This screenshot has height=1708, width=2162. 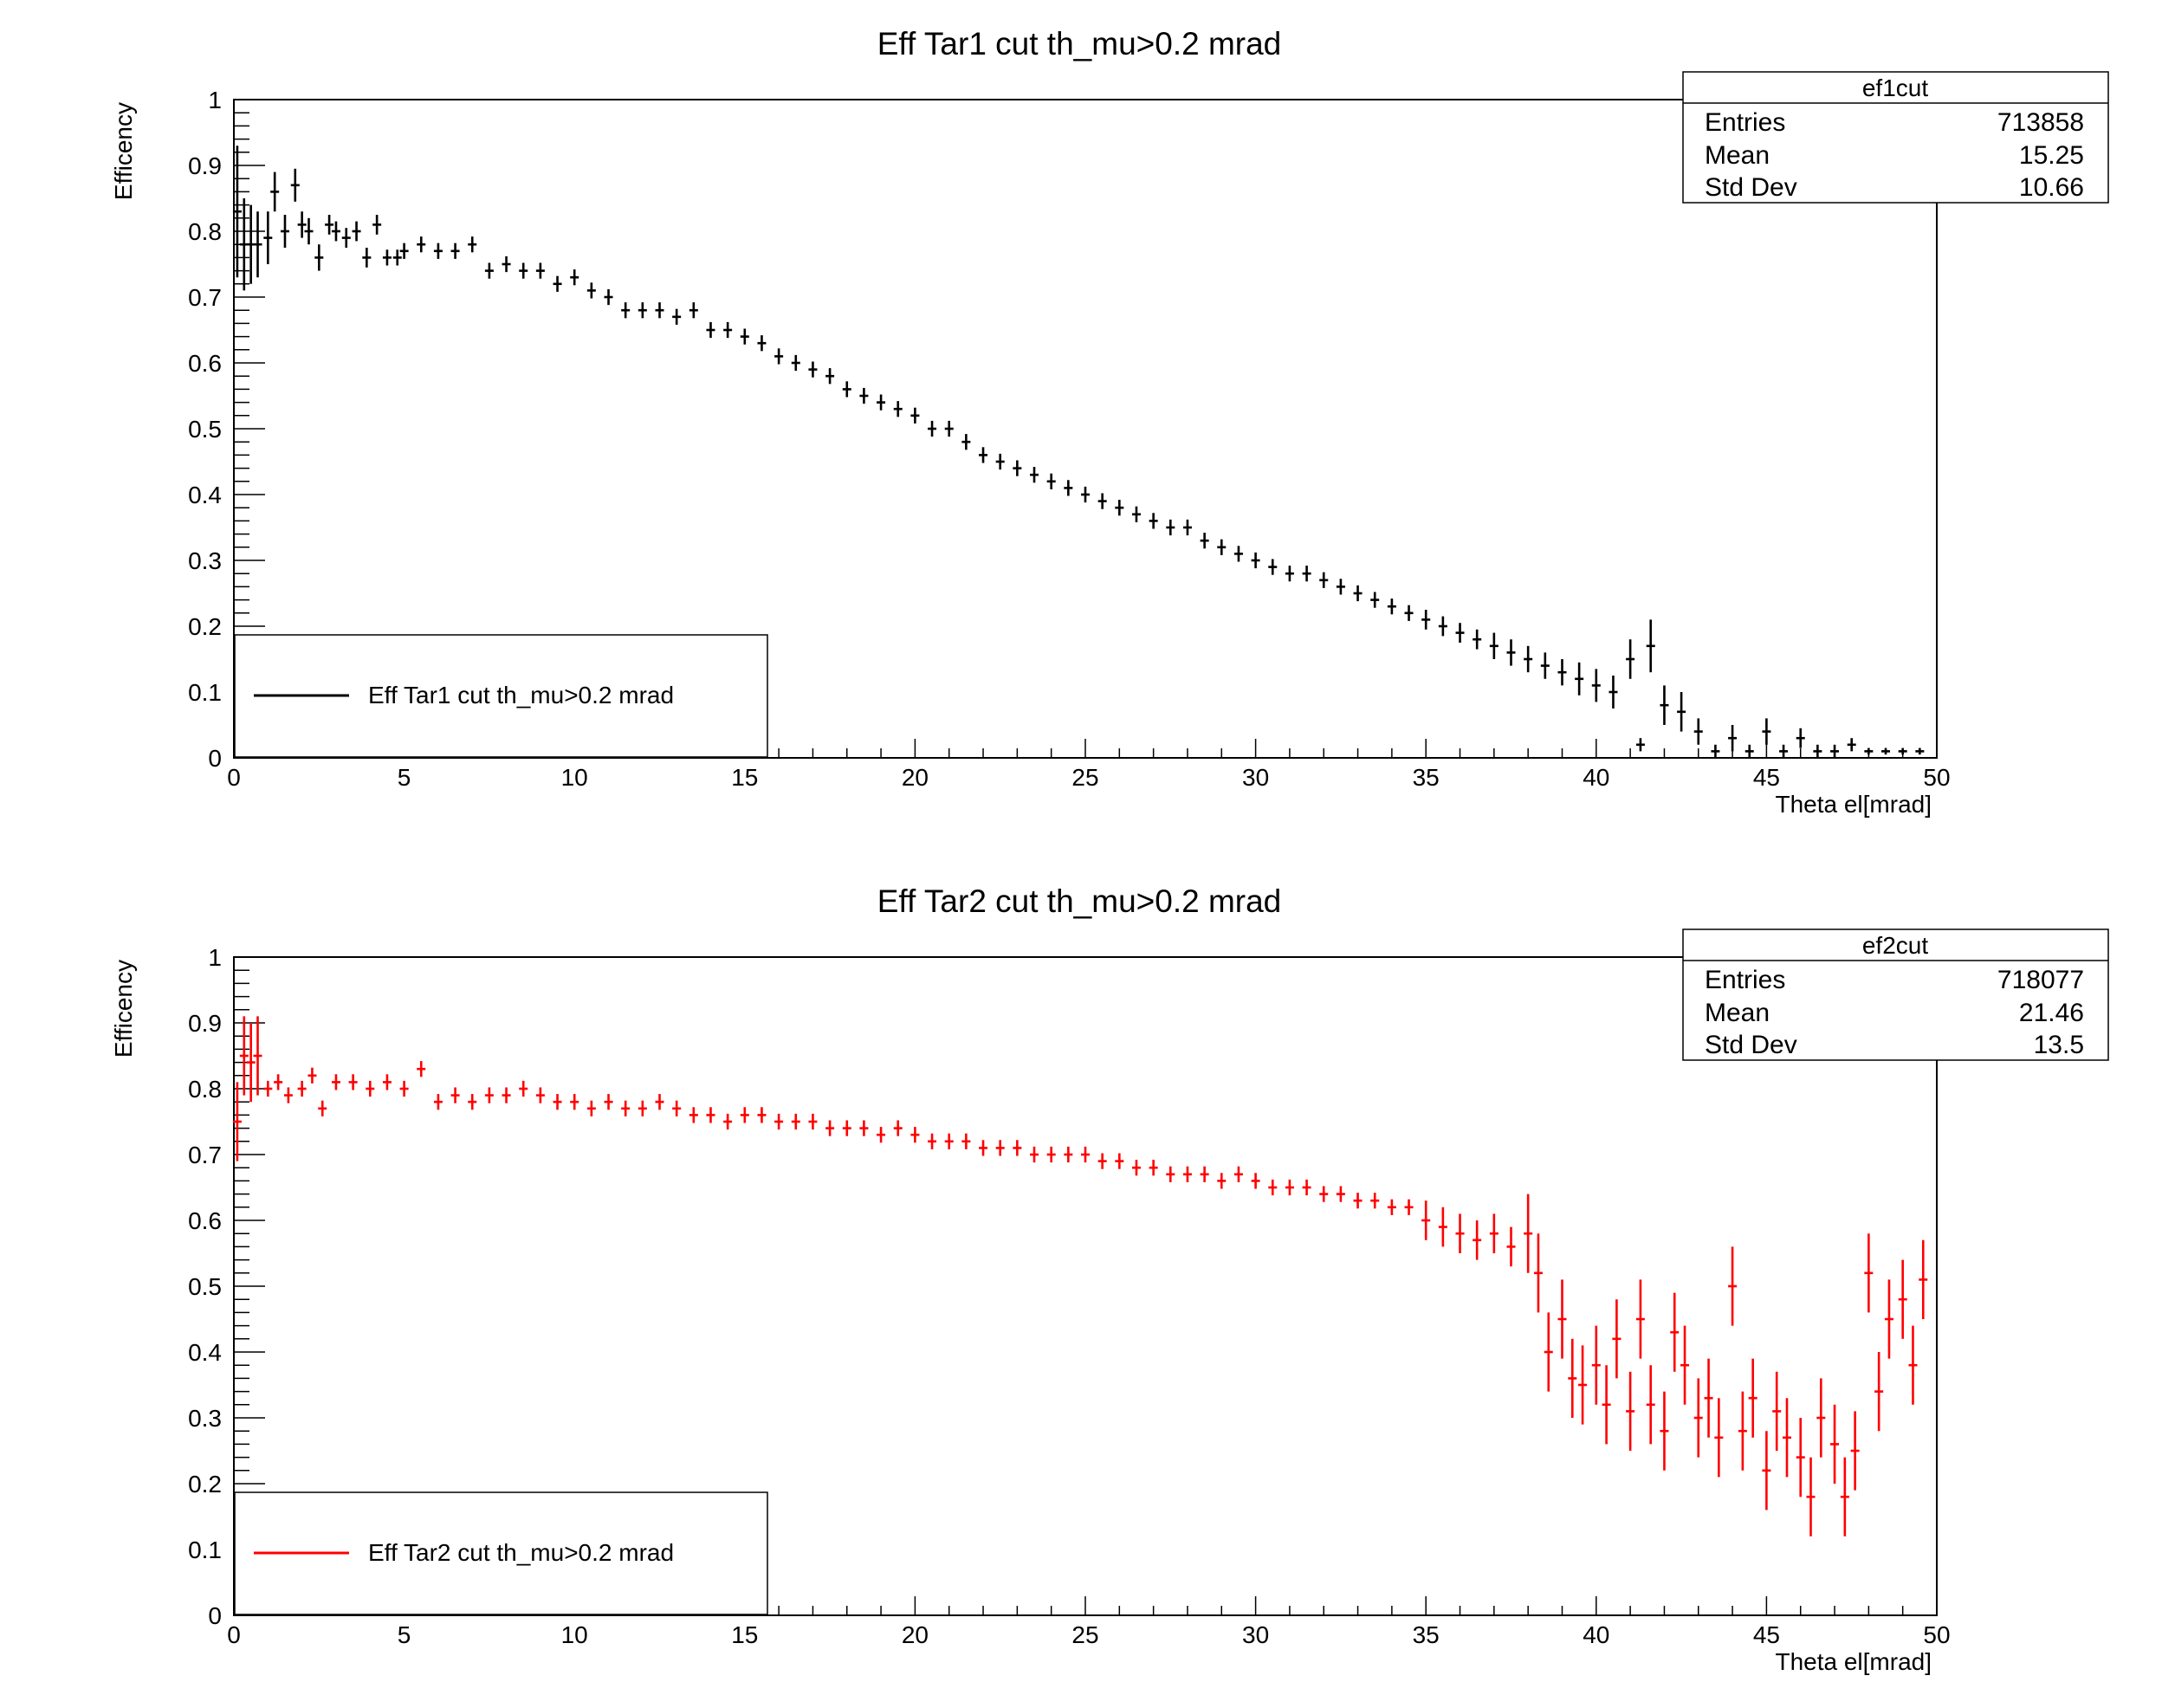 I want to click on y-axis-ticks: 0 0.1 0.2 0.3 0.4 0.5 0.6 0.7 0.8 0.9 1, so click(x=226, y=429).